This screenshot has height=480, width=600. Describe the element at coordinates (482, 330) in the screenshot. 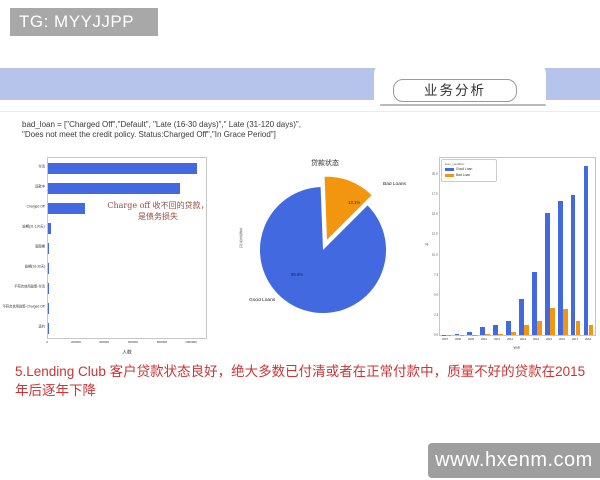

I see `good-loan-bar-2010` at that location.